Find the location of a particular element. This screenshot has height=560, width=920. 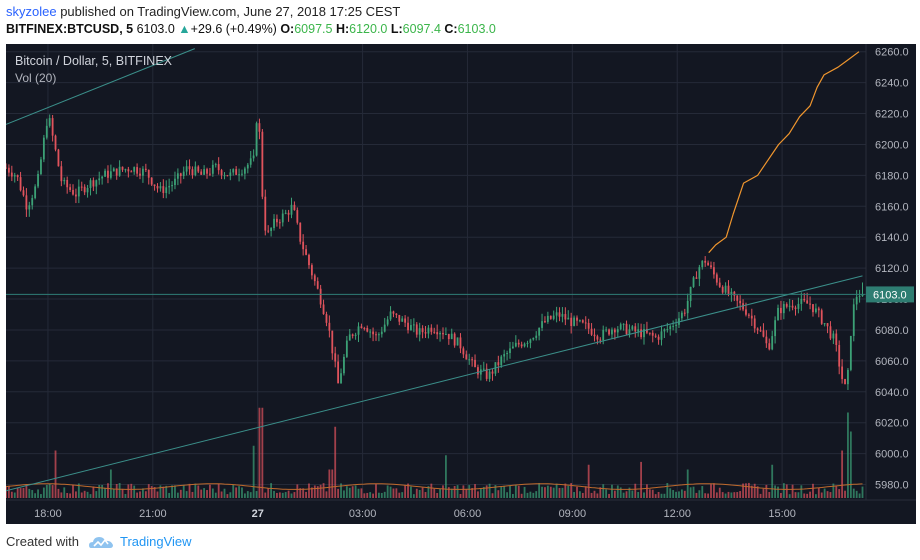

y-tick-label: 6080.0 is located at coordinates (892, 331).